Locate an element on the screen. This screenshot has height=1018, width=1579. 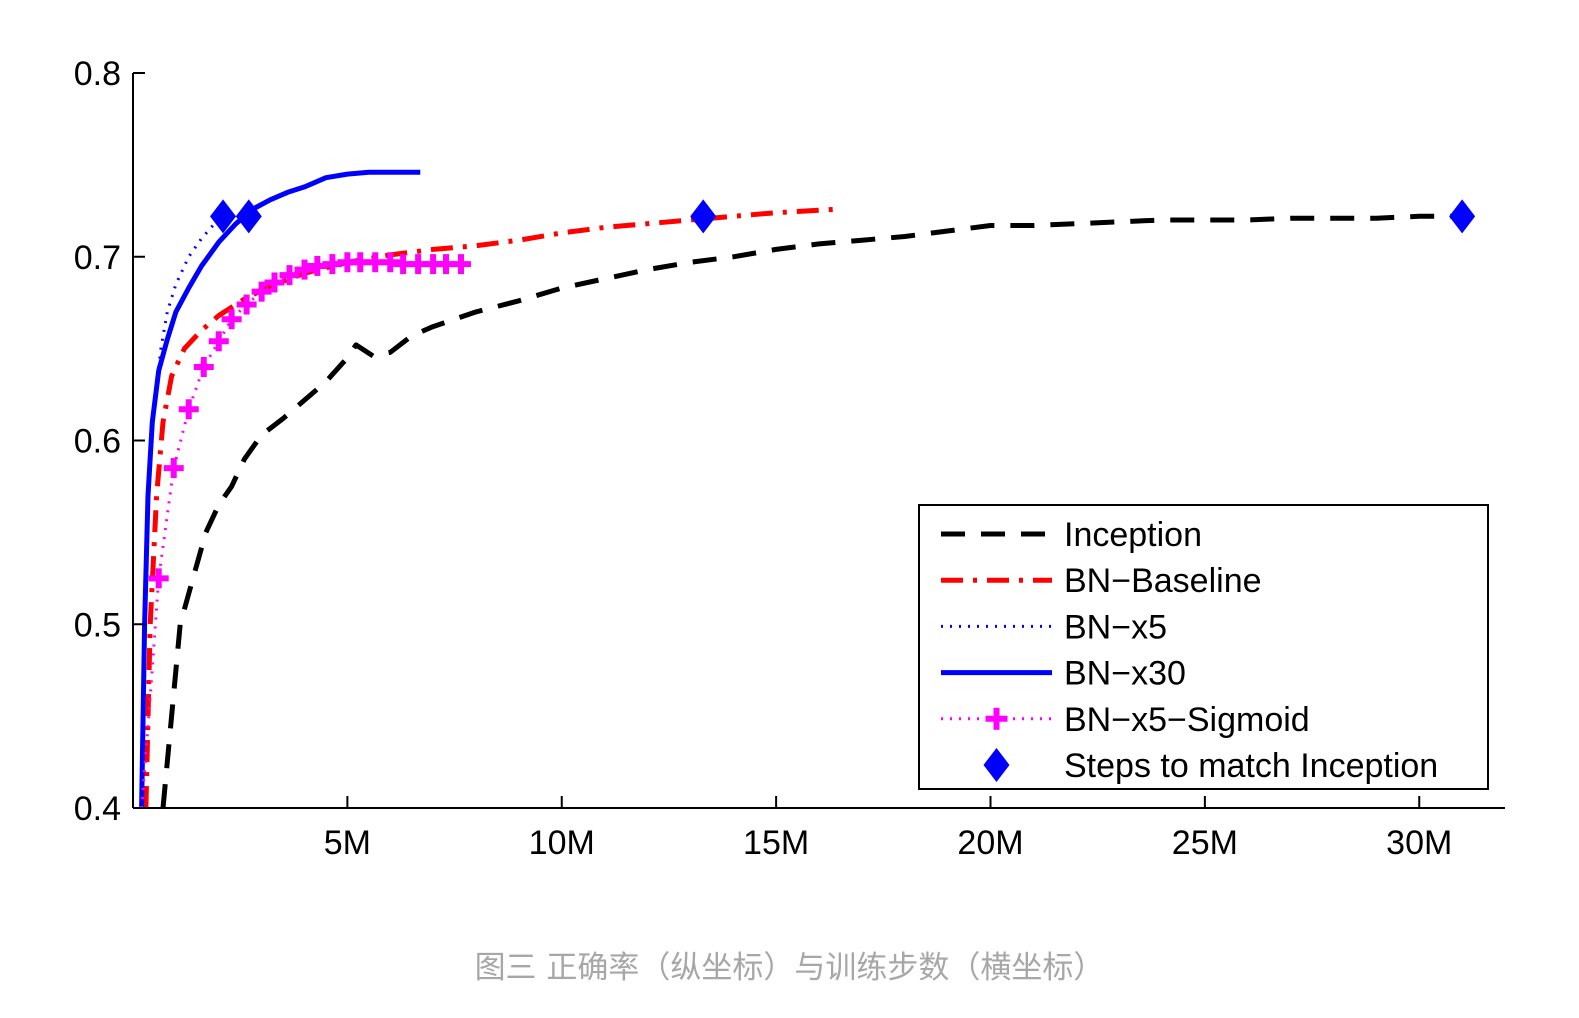
legend-item-bn-x5: BN−x5 is located at coordinates (1054, 627).